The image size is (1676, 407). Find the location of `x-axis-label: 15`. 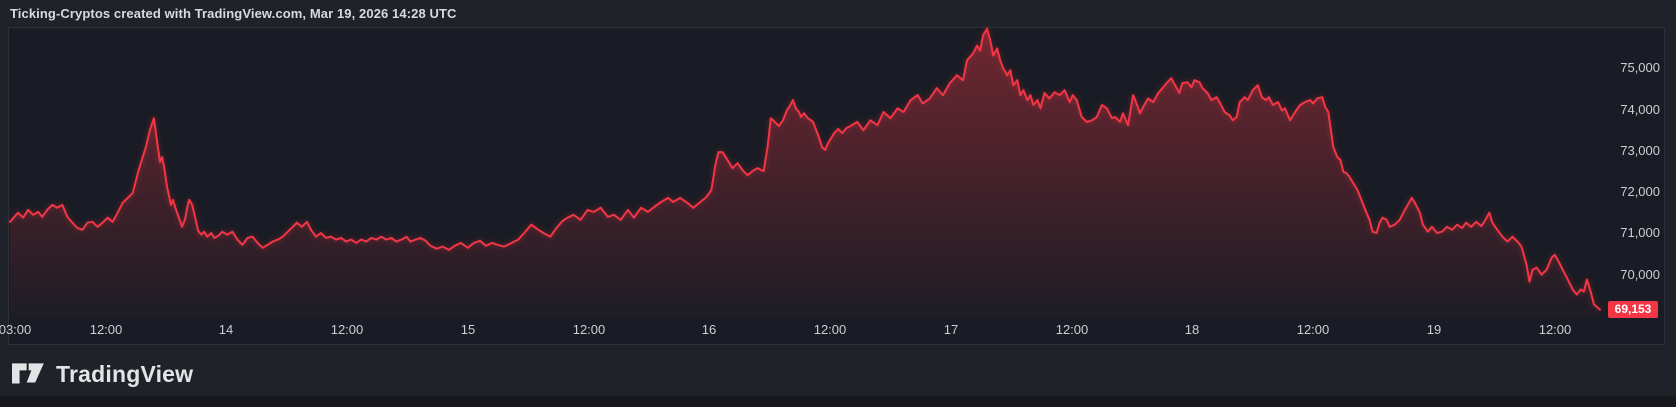

x-axis-label: 15 is located at coordinates (468, 329).